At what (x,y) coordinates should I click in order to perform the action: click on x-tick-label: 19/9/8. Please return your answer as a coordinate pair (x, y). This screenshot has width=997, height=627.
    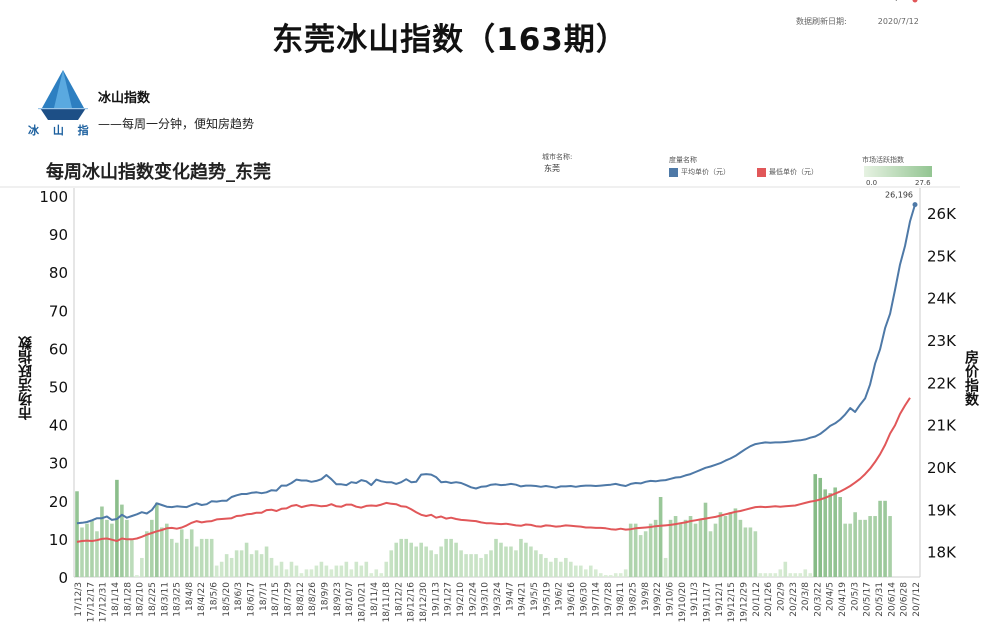
    Looking at the image, I should click on (646, 596).